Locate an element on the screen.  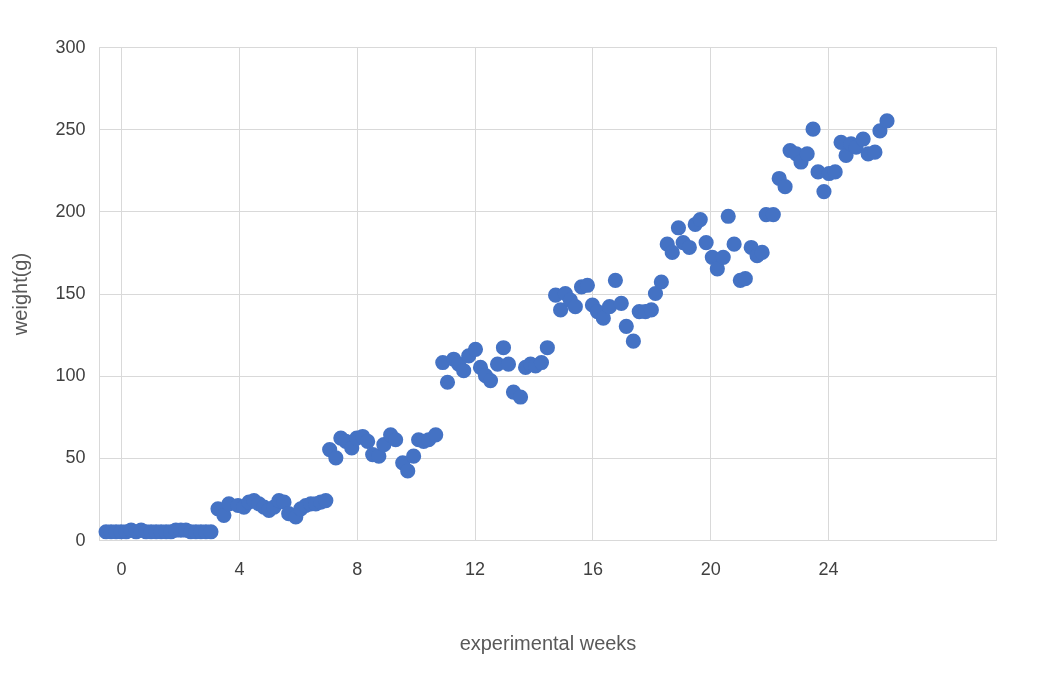
x-tick-label: 0 is located at coordinates (121, 568).